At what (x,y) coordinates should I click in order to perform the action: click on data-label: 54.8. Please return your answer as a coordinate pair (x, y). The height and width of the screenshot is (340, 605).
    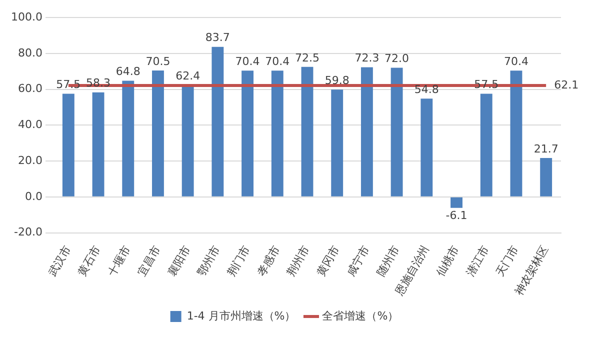
    Looking at the image, I should click on (426, 89).